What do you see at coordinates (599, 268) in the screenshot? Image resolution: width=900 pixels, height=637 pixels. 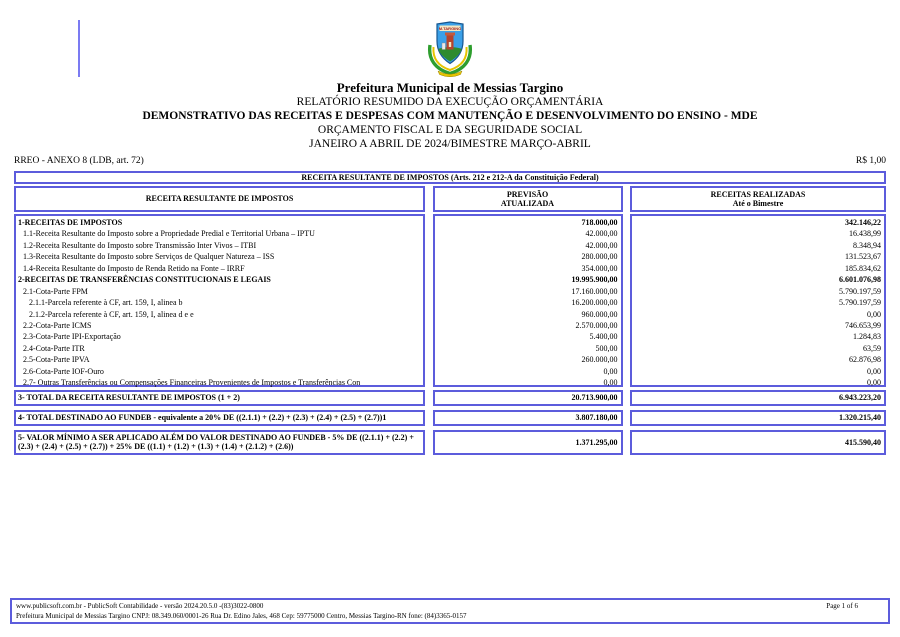 I see `row-previsao: 354.000,00` at bounding box center [599, 268].